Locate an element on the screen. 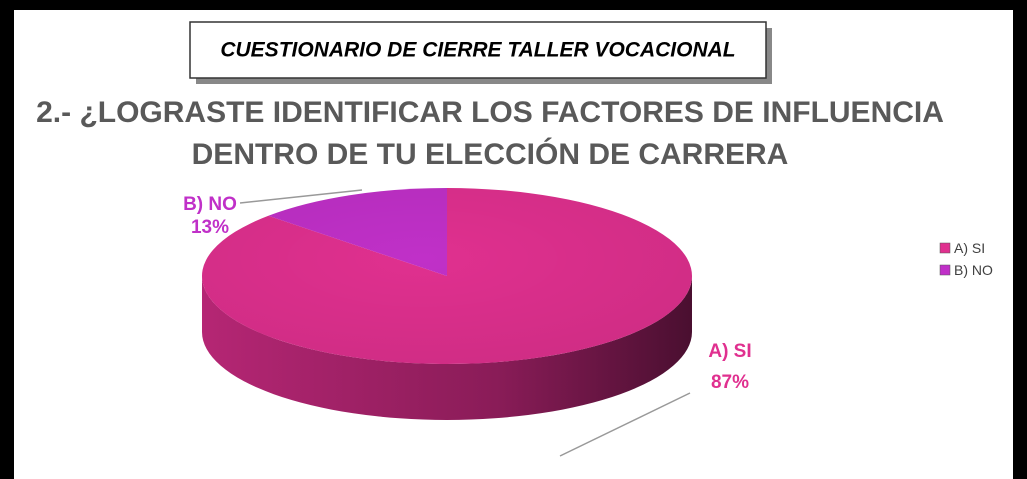  data-label: 87% is located at coordinates (730, 382).